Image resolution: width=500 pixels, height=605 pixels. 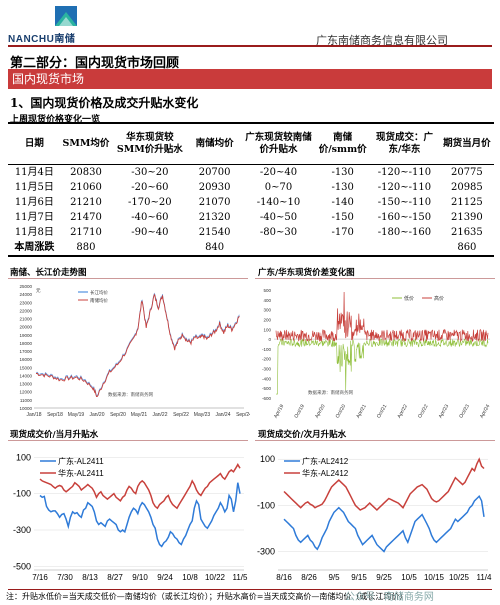 What do you see at coordinates (384, 577) in the screenshot?
I see `x-tick-label: 9/25` at bounding box center [384, 577].